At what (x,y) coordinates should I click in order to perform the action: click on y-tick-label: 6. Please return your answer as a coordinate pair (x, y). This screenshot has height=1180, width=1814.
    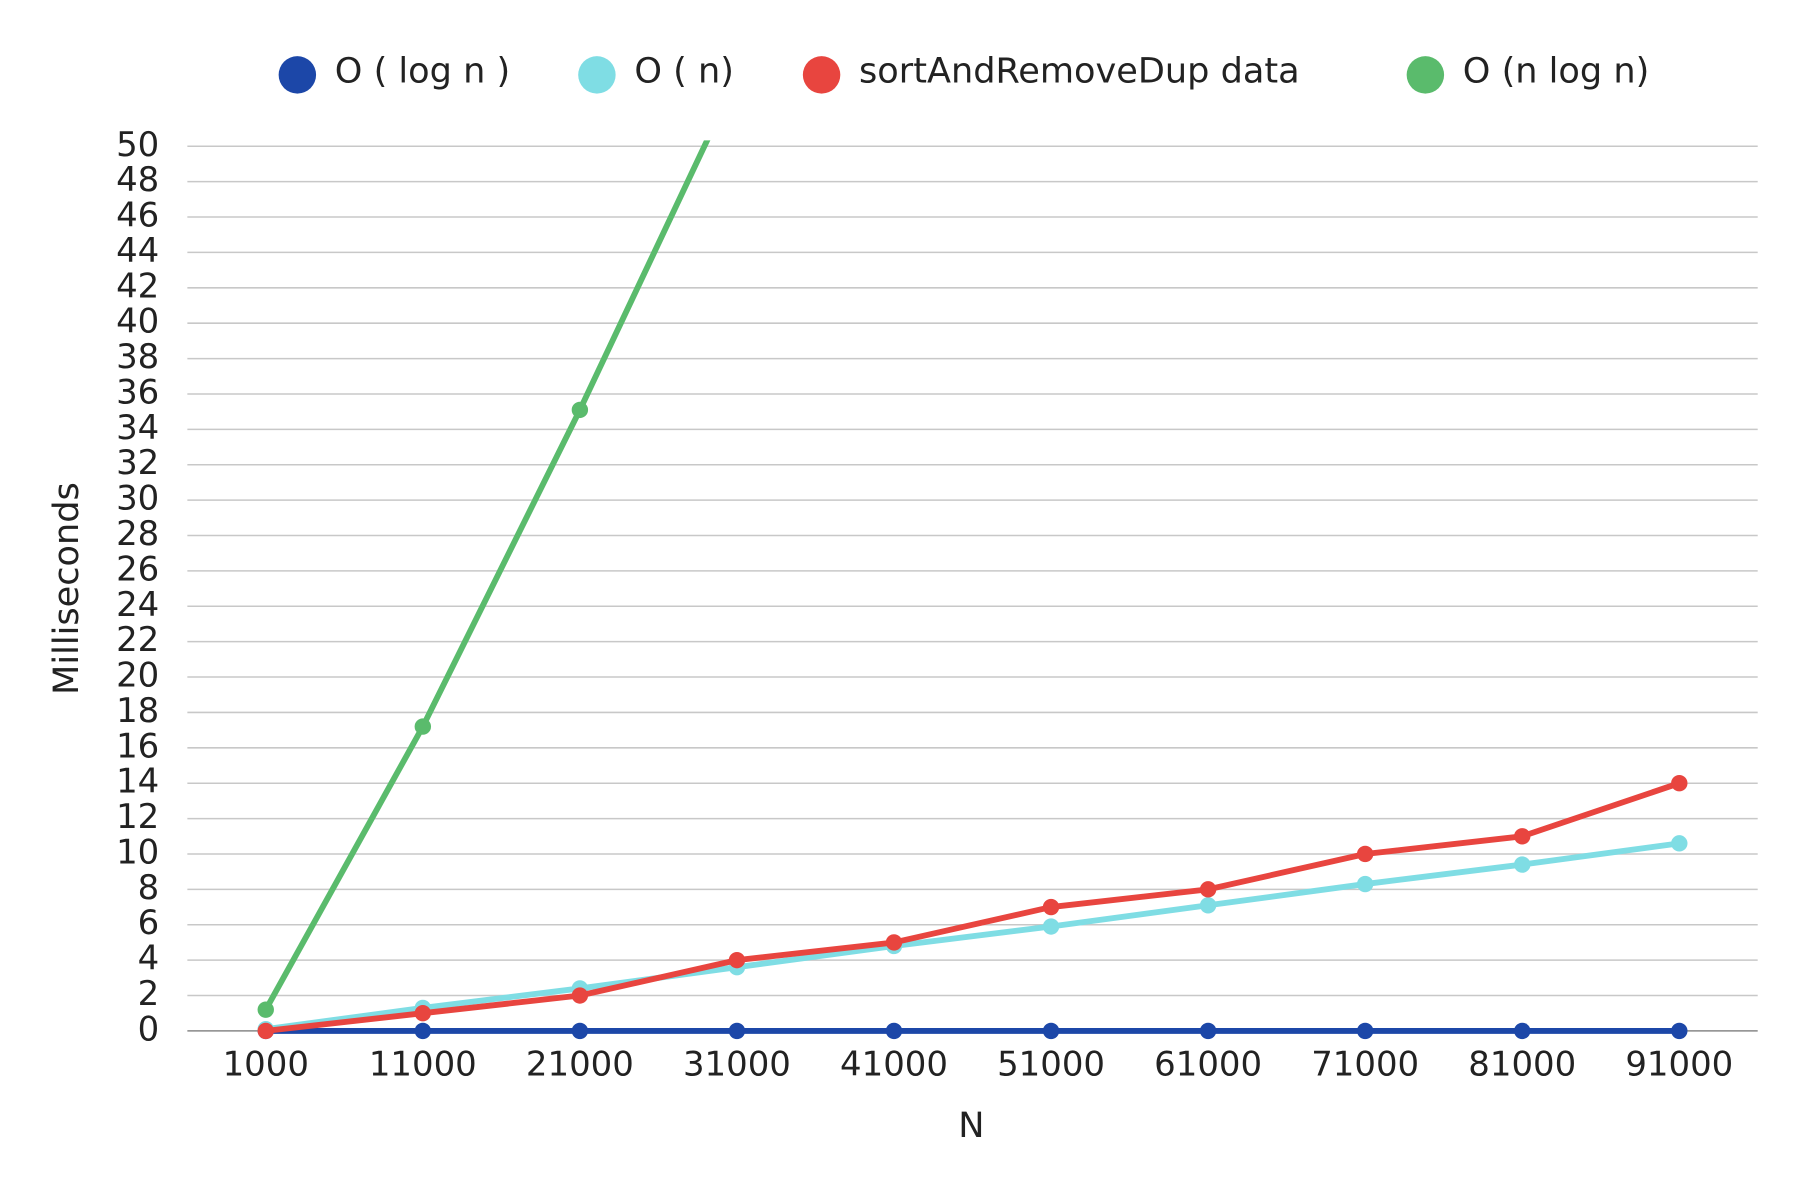
    Looking at the image, I should click on (149, 923).